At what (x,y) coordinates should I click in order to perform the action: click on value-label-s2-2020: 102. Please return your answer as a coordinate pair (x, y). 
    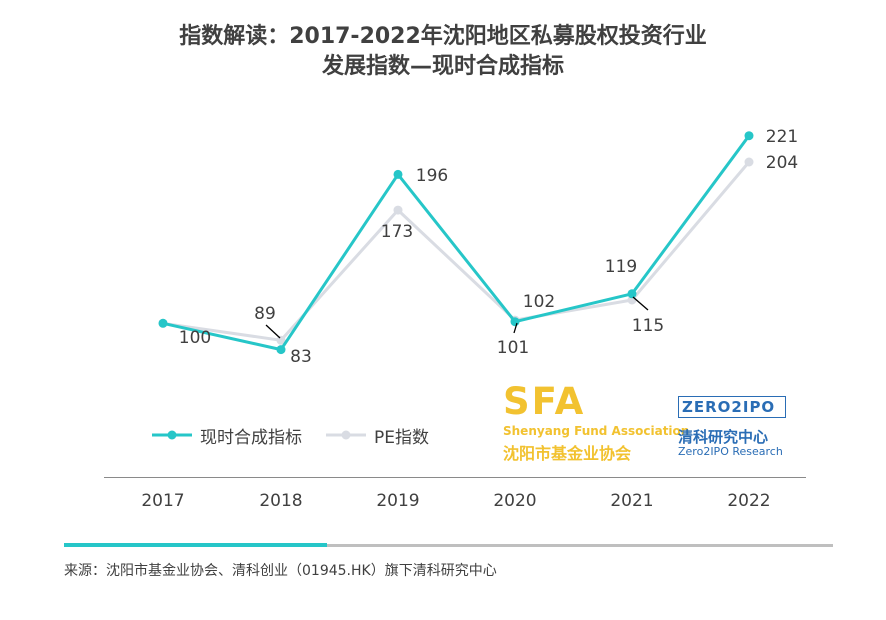
    Looking at the image, I should click on (539, 302).